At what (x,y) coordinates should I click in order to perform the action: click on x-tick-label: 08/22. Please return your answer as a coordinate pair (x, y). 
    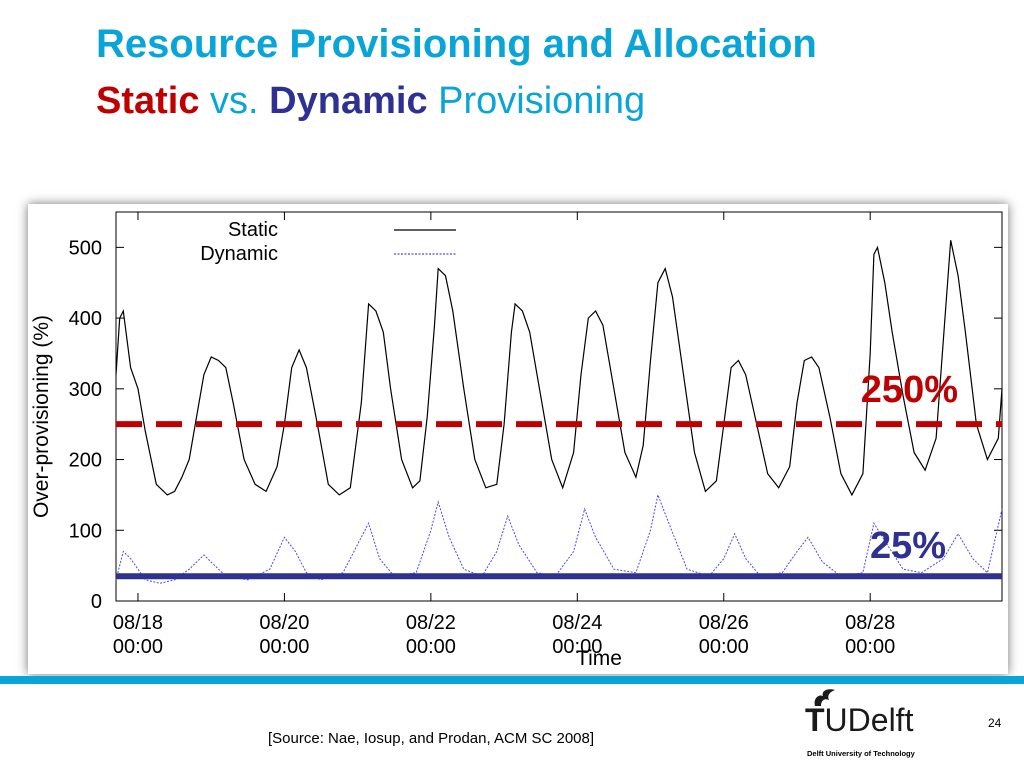
    Looking at the image, I should click on (431, 623).